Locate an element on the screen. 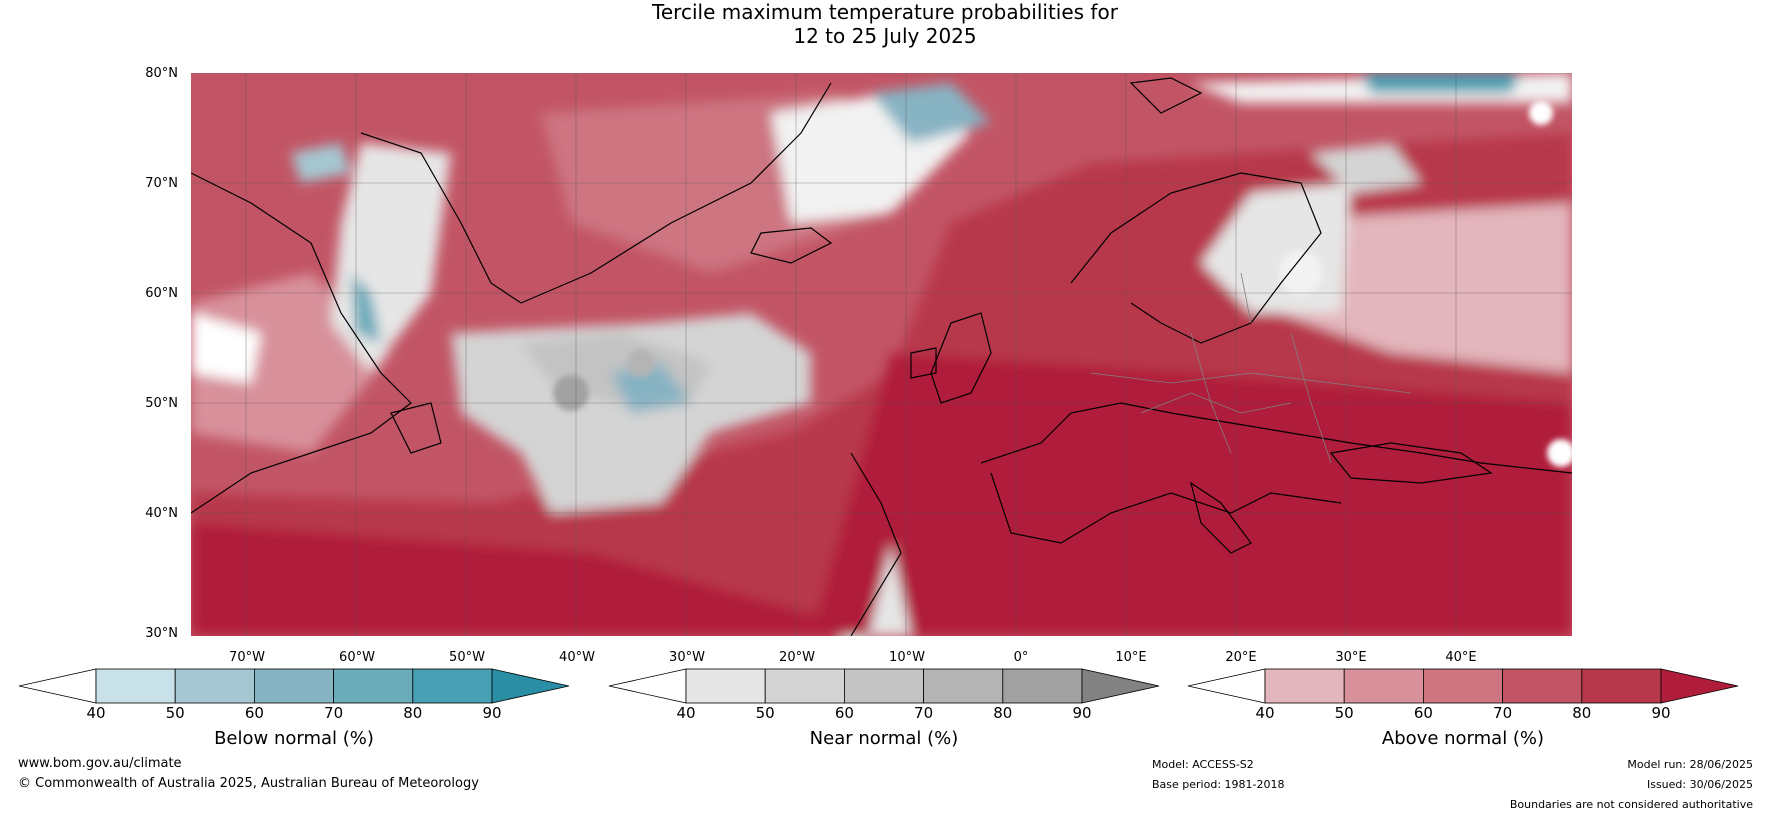 The width and height of the screenshot is (1770, 816). lon-label-50w: 50°W is located at coordinates (467, 657).